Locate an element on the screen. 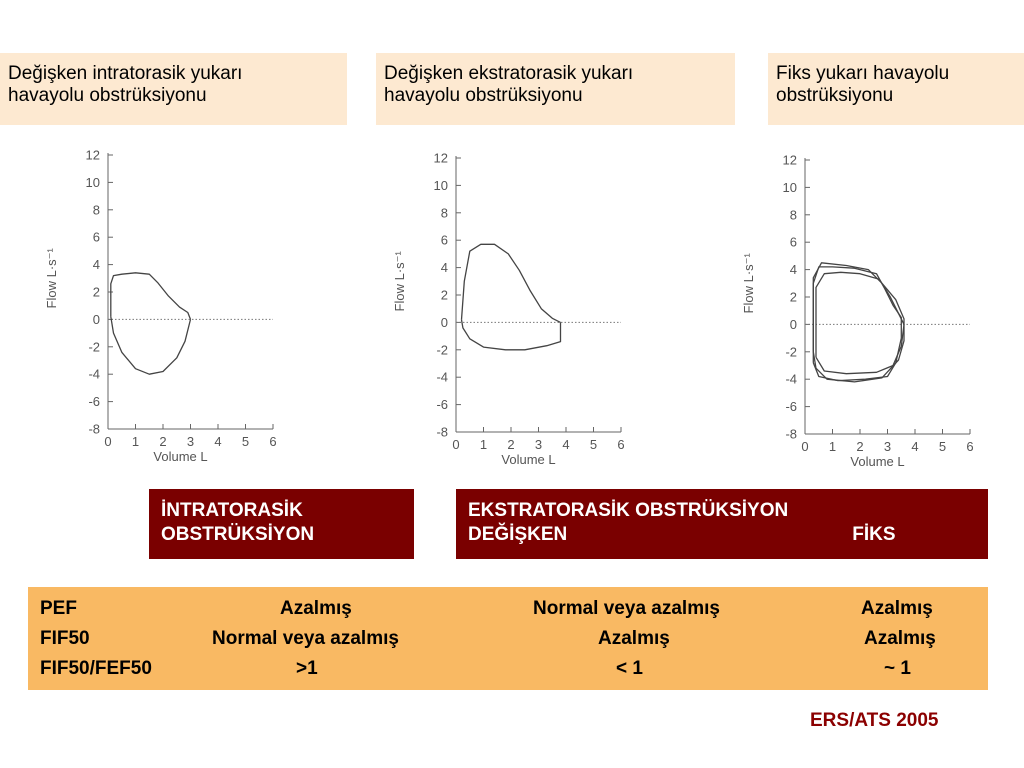  fixed-value: ~ 1 is located at coordinates (897, 668).